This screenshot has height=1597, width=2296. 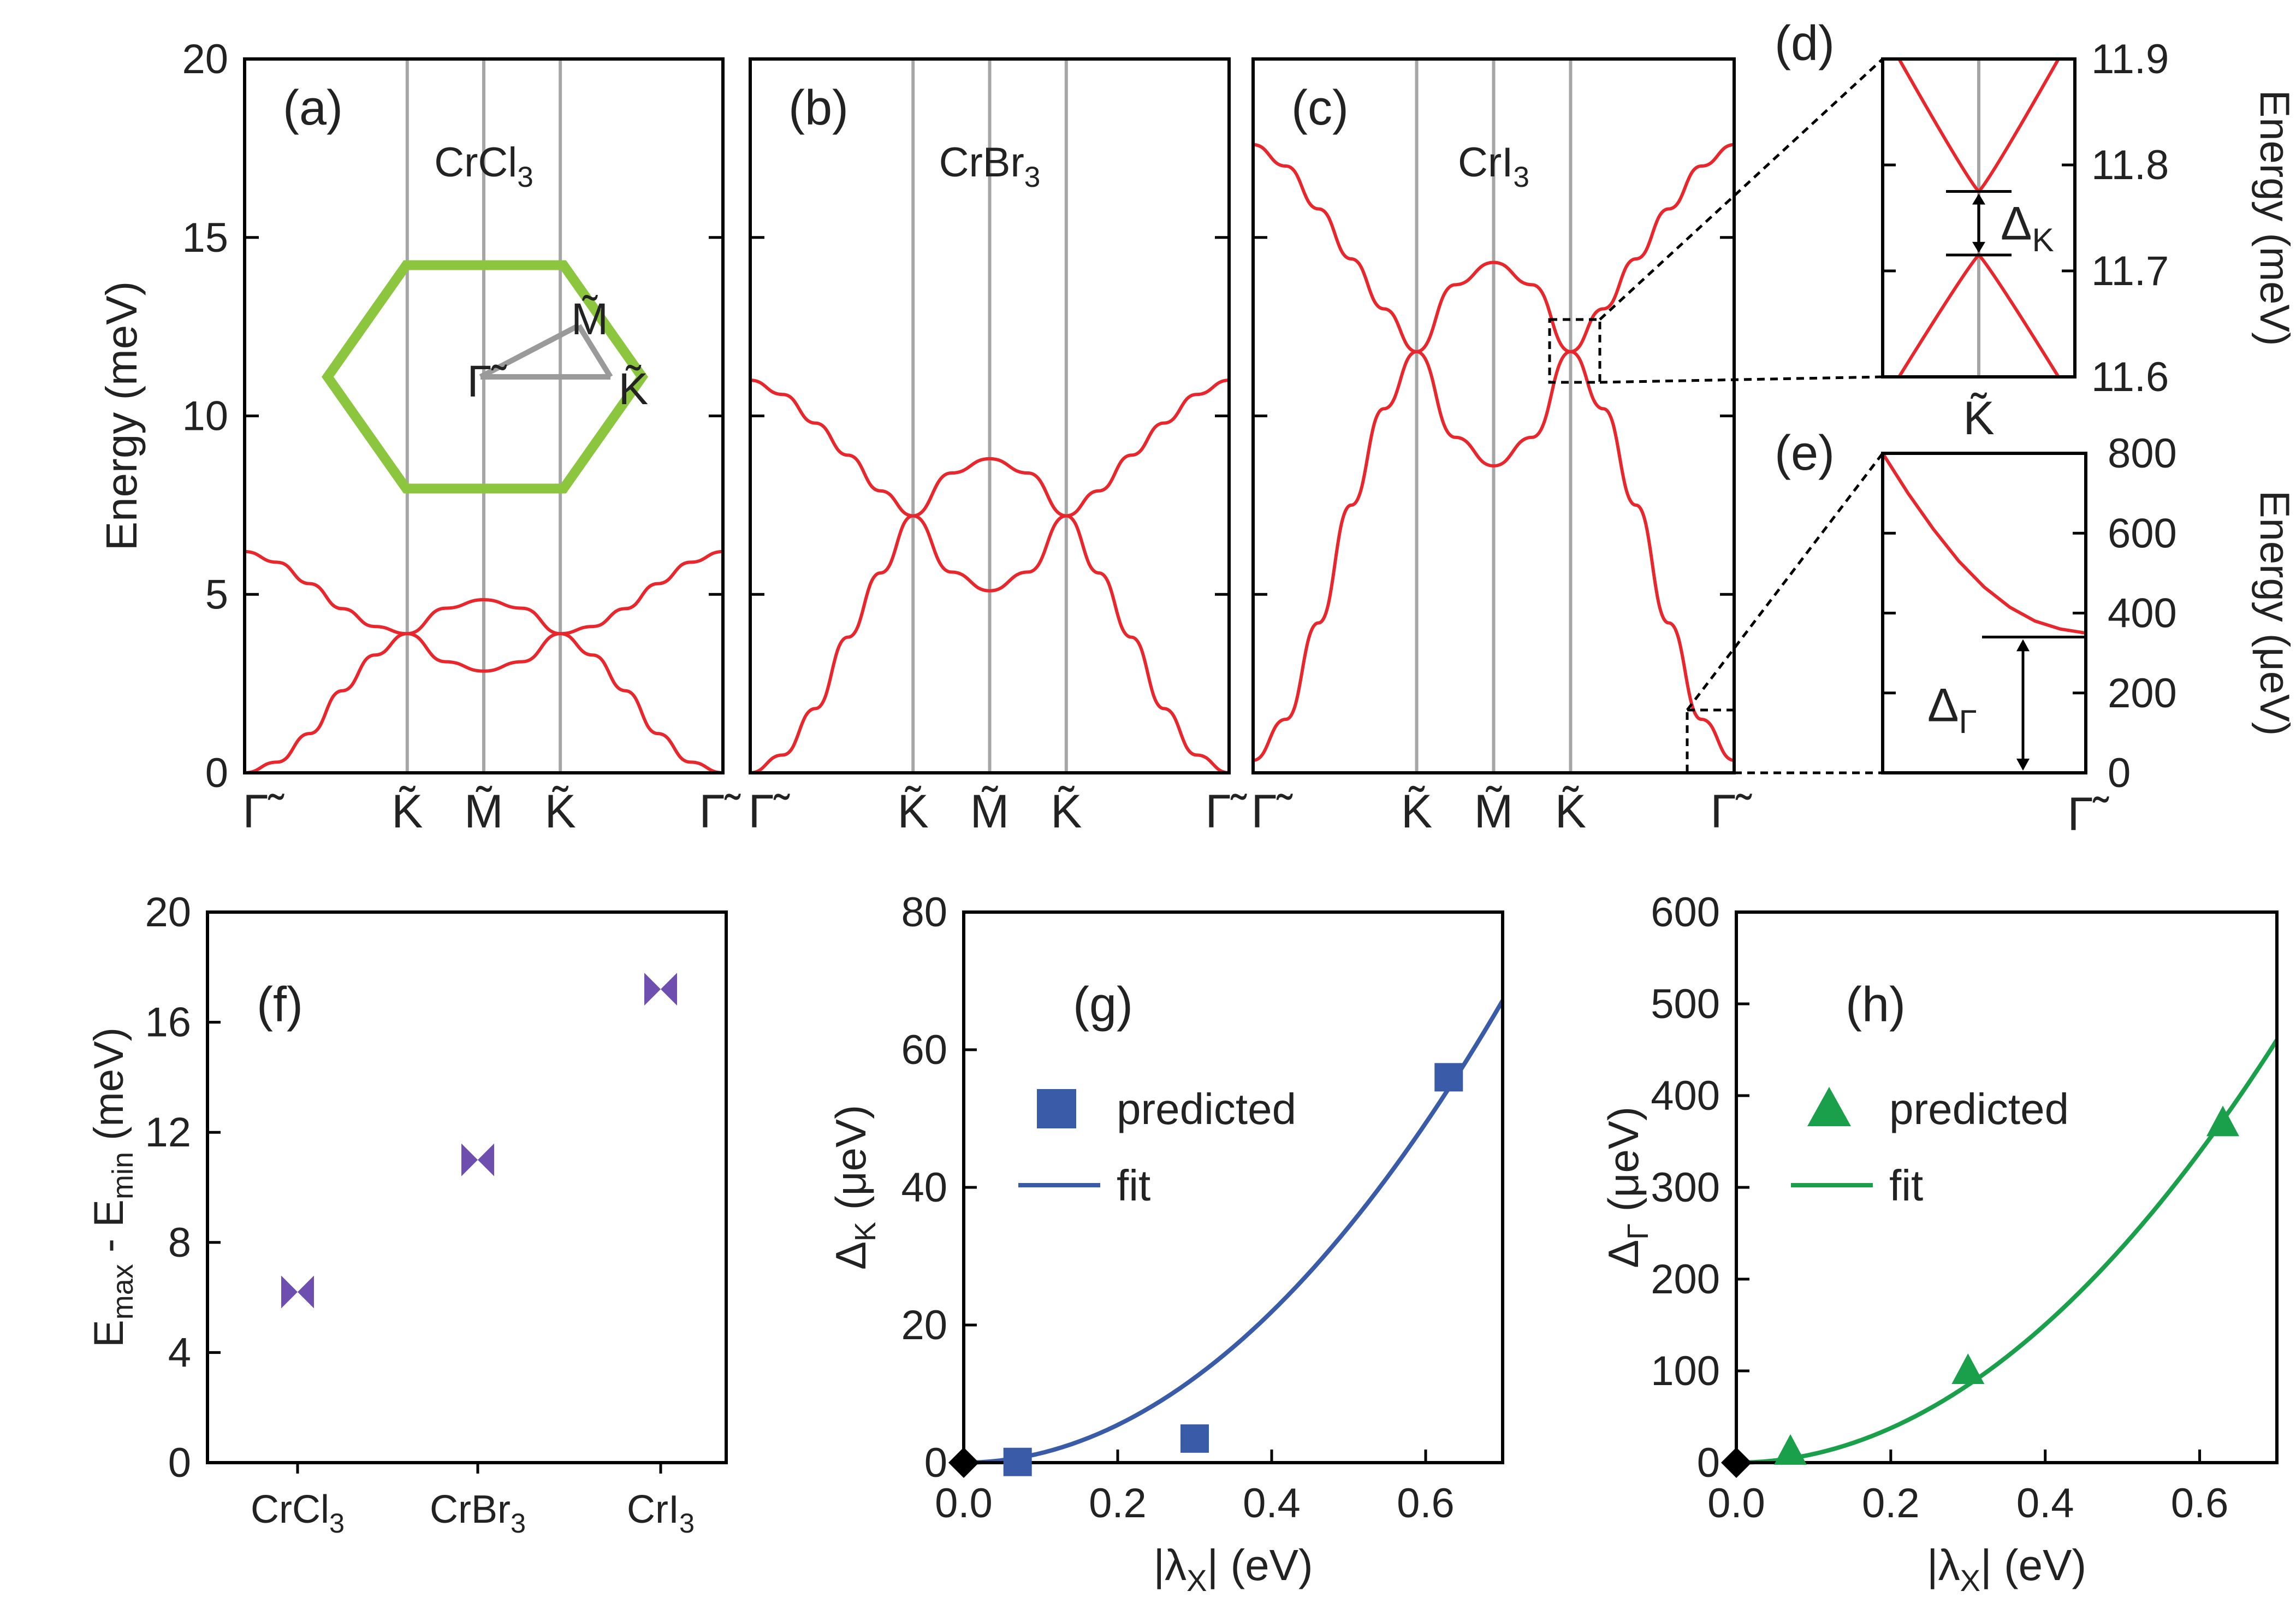 What do you see at coordinates (1829, 1106) in the screenshot?
I see `legend-marker` at bounding box center [1829, 1106].